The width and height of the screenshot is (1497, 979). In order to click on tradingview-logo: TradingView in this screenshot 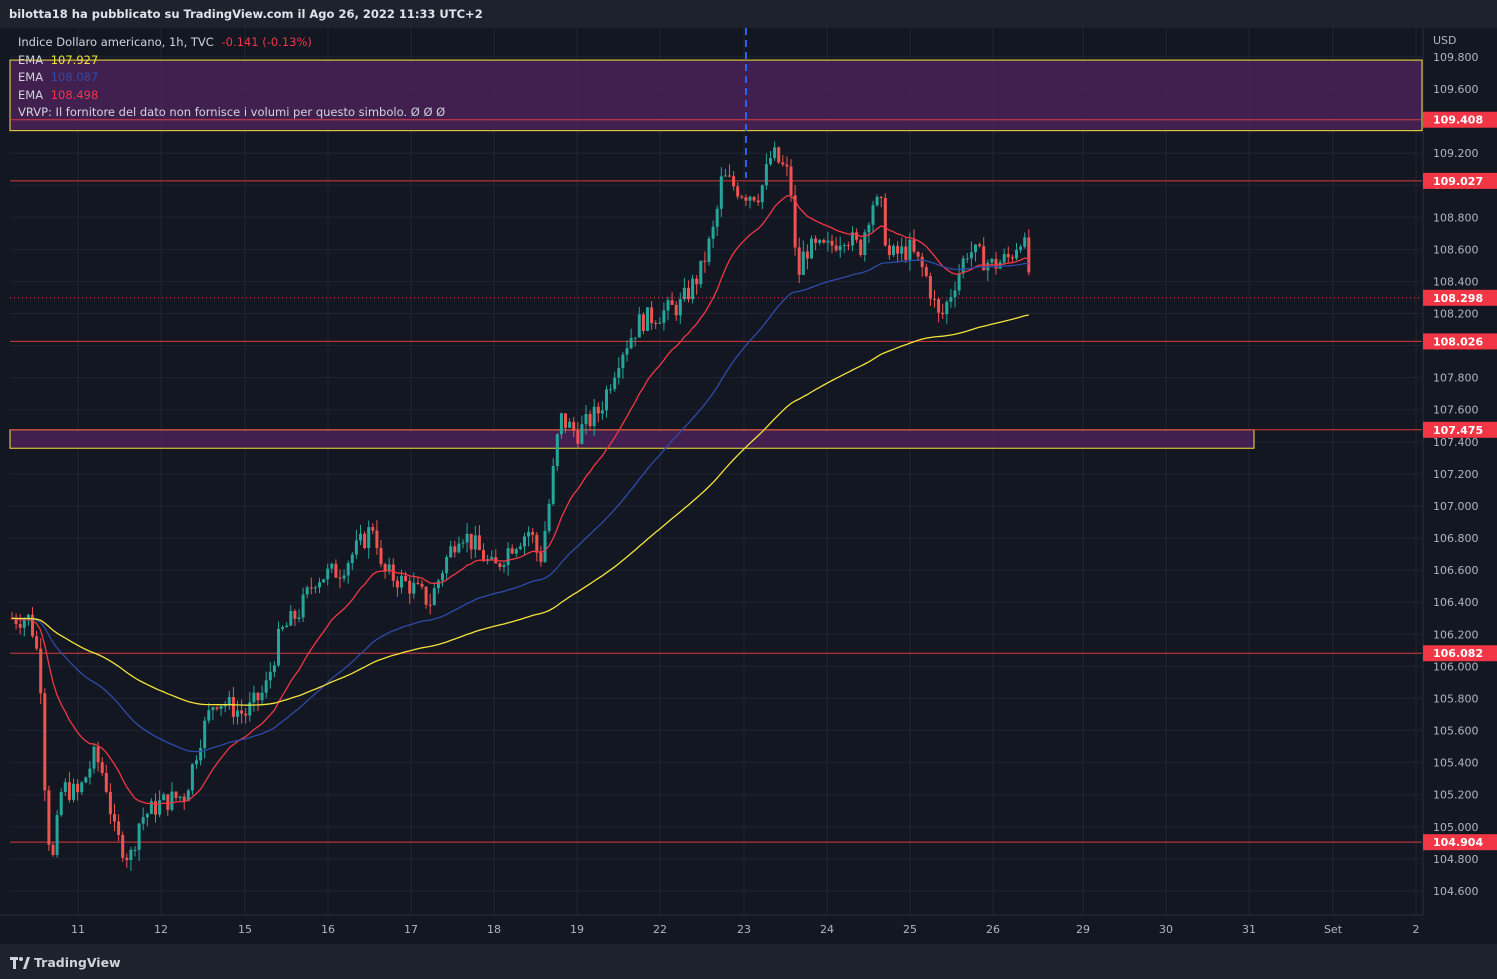, I will do `click(65, 962)`.